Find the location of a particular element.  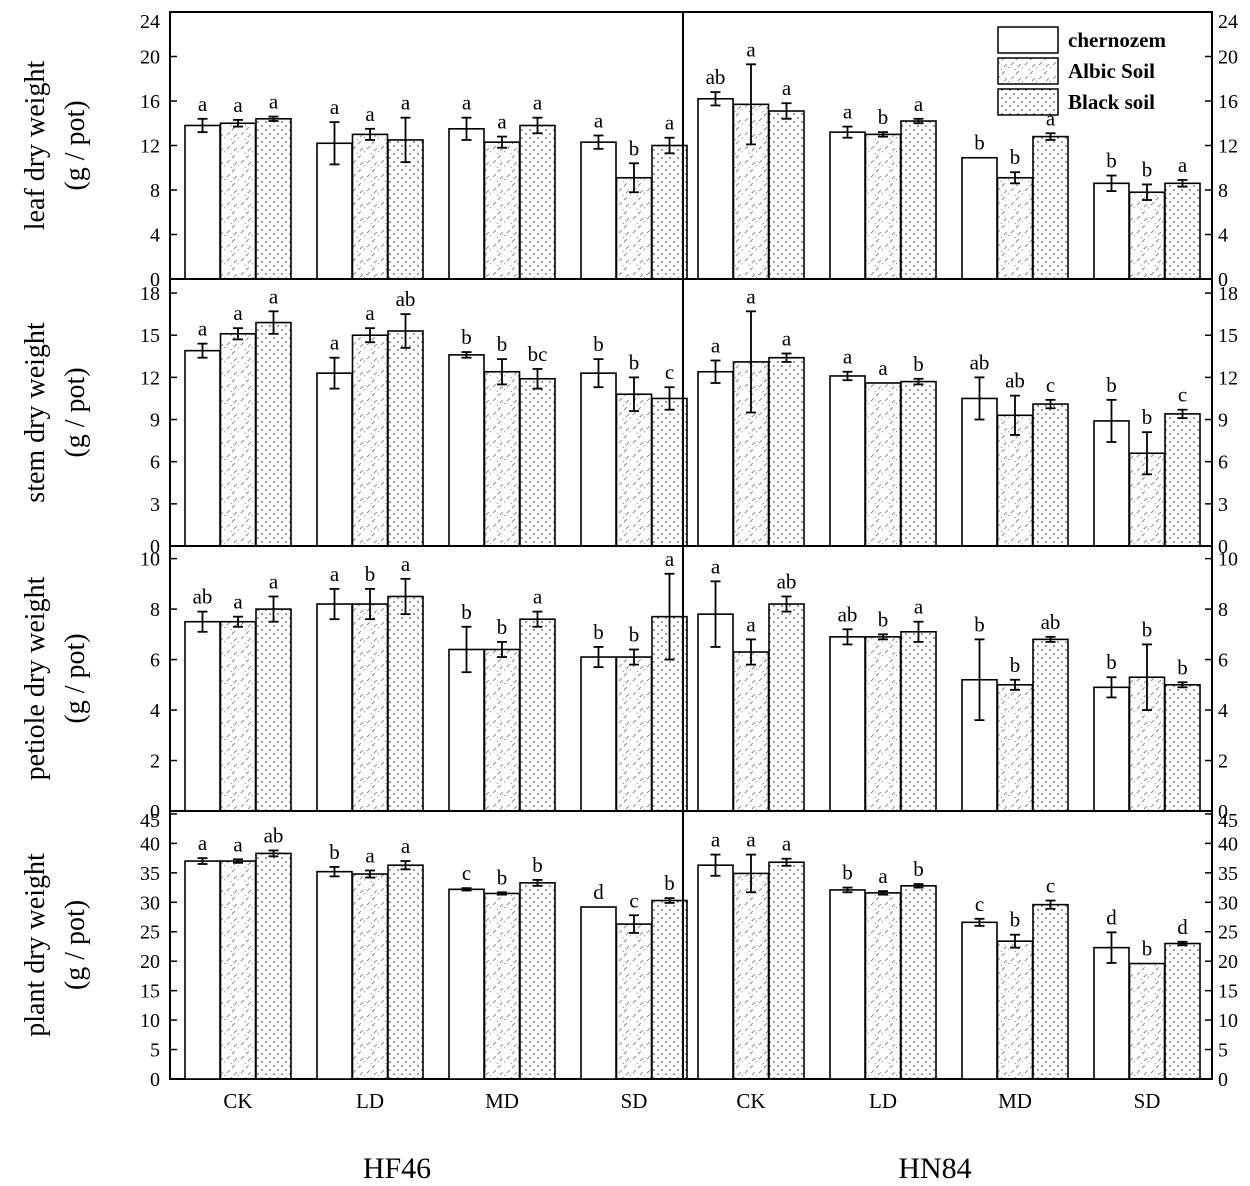

bar-leaf-hf46-ld-s2 is located at coordinates (370, 206).